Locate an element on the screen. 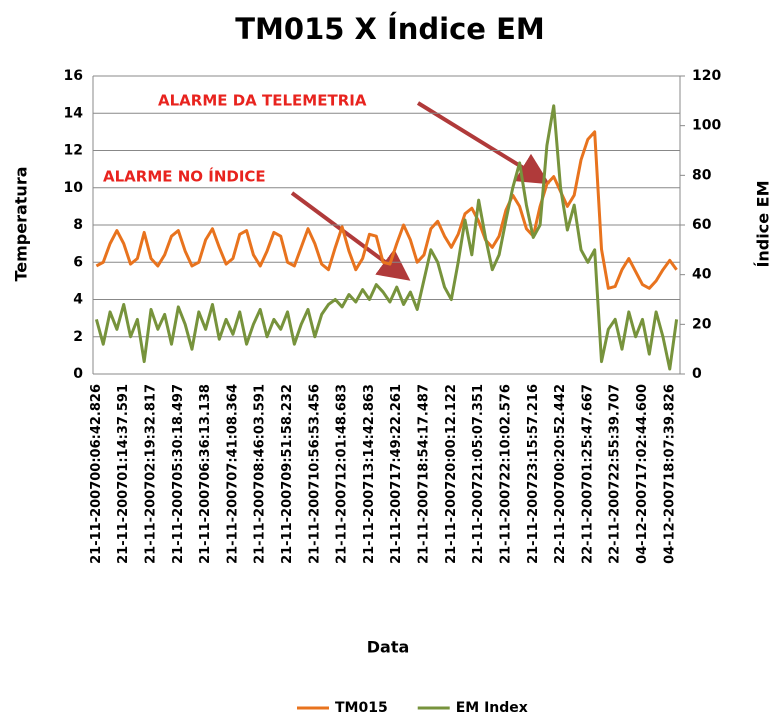 Image resolution: width=777 pixels, height=719 pixels. x-tick-label: 04-12-200717:02:44.600 is located at coordinates (642, 474).